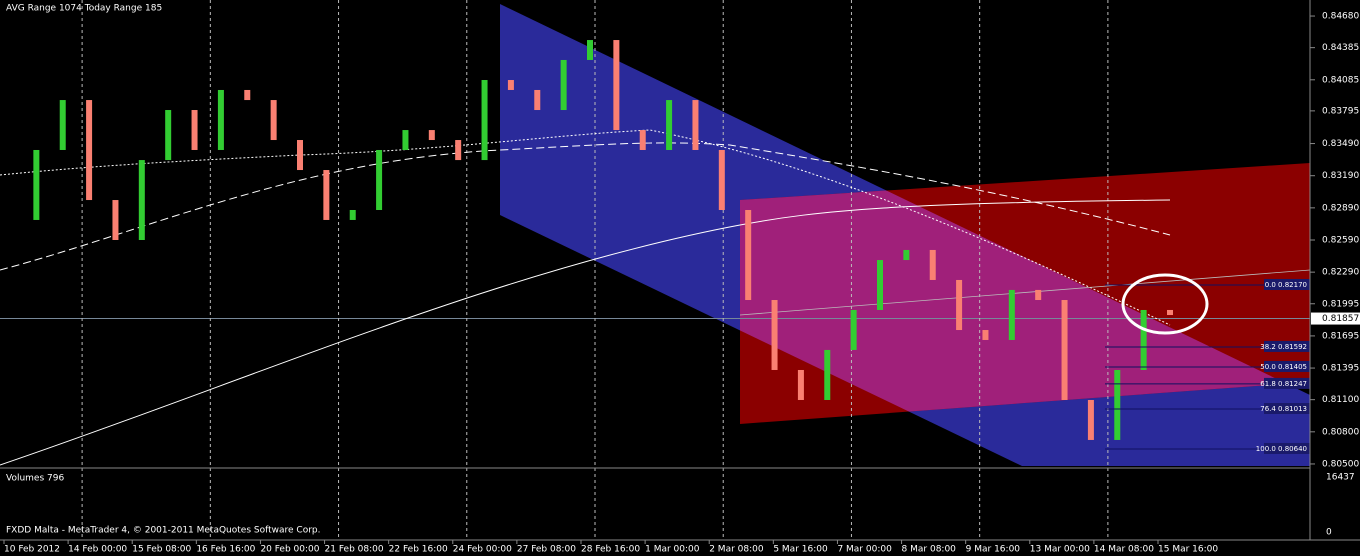 This screenshot has height=556, width=1360. Describe the element at coordinates (1283, 367) in the screenshot. I see `level-label: 50.0 0.81405` at that location.